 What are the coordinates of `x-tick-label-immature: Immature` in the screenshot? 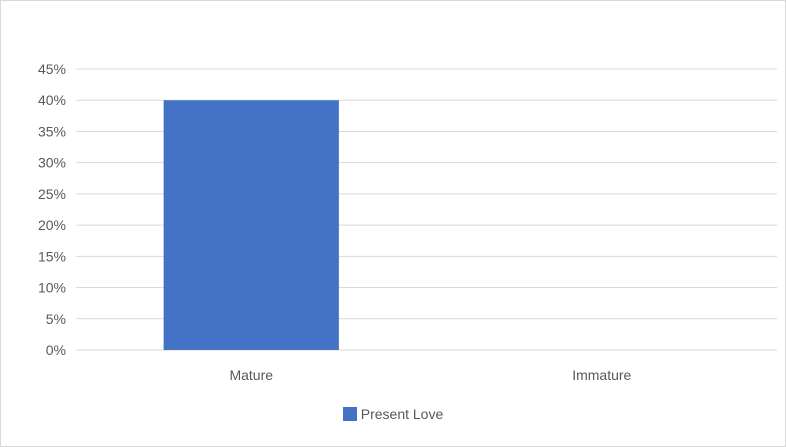 It's located at (601, 375).